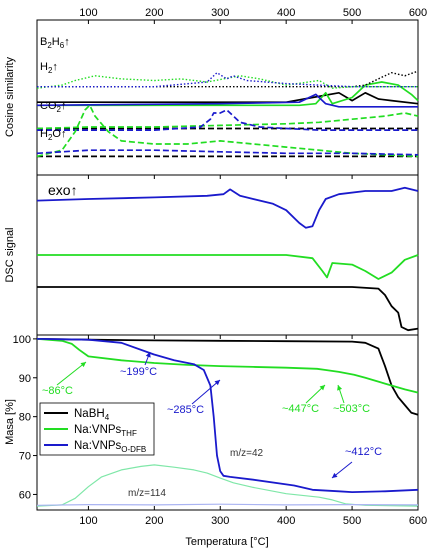 The image size is (438, 550). I want to click on arrow-thf-447-head, so click(322, 388).